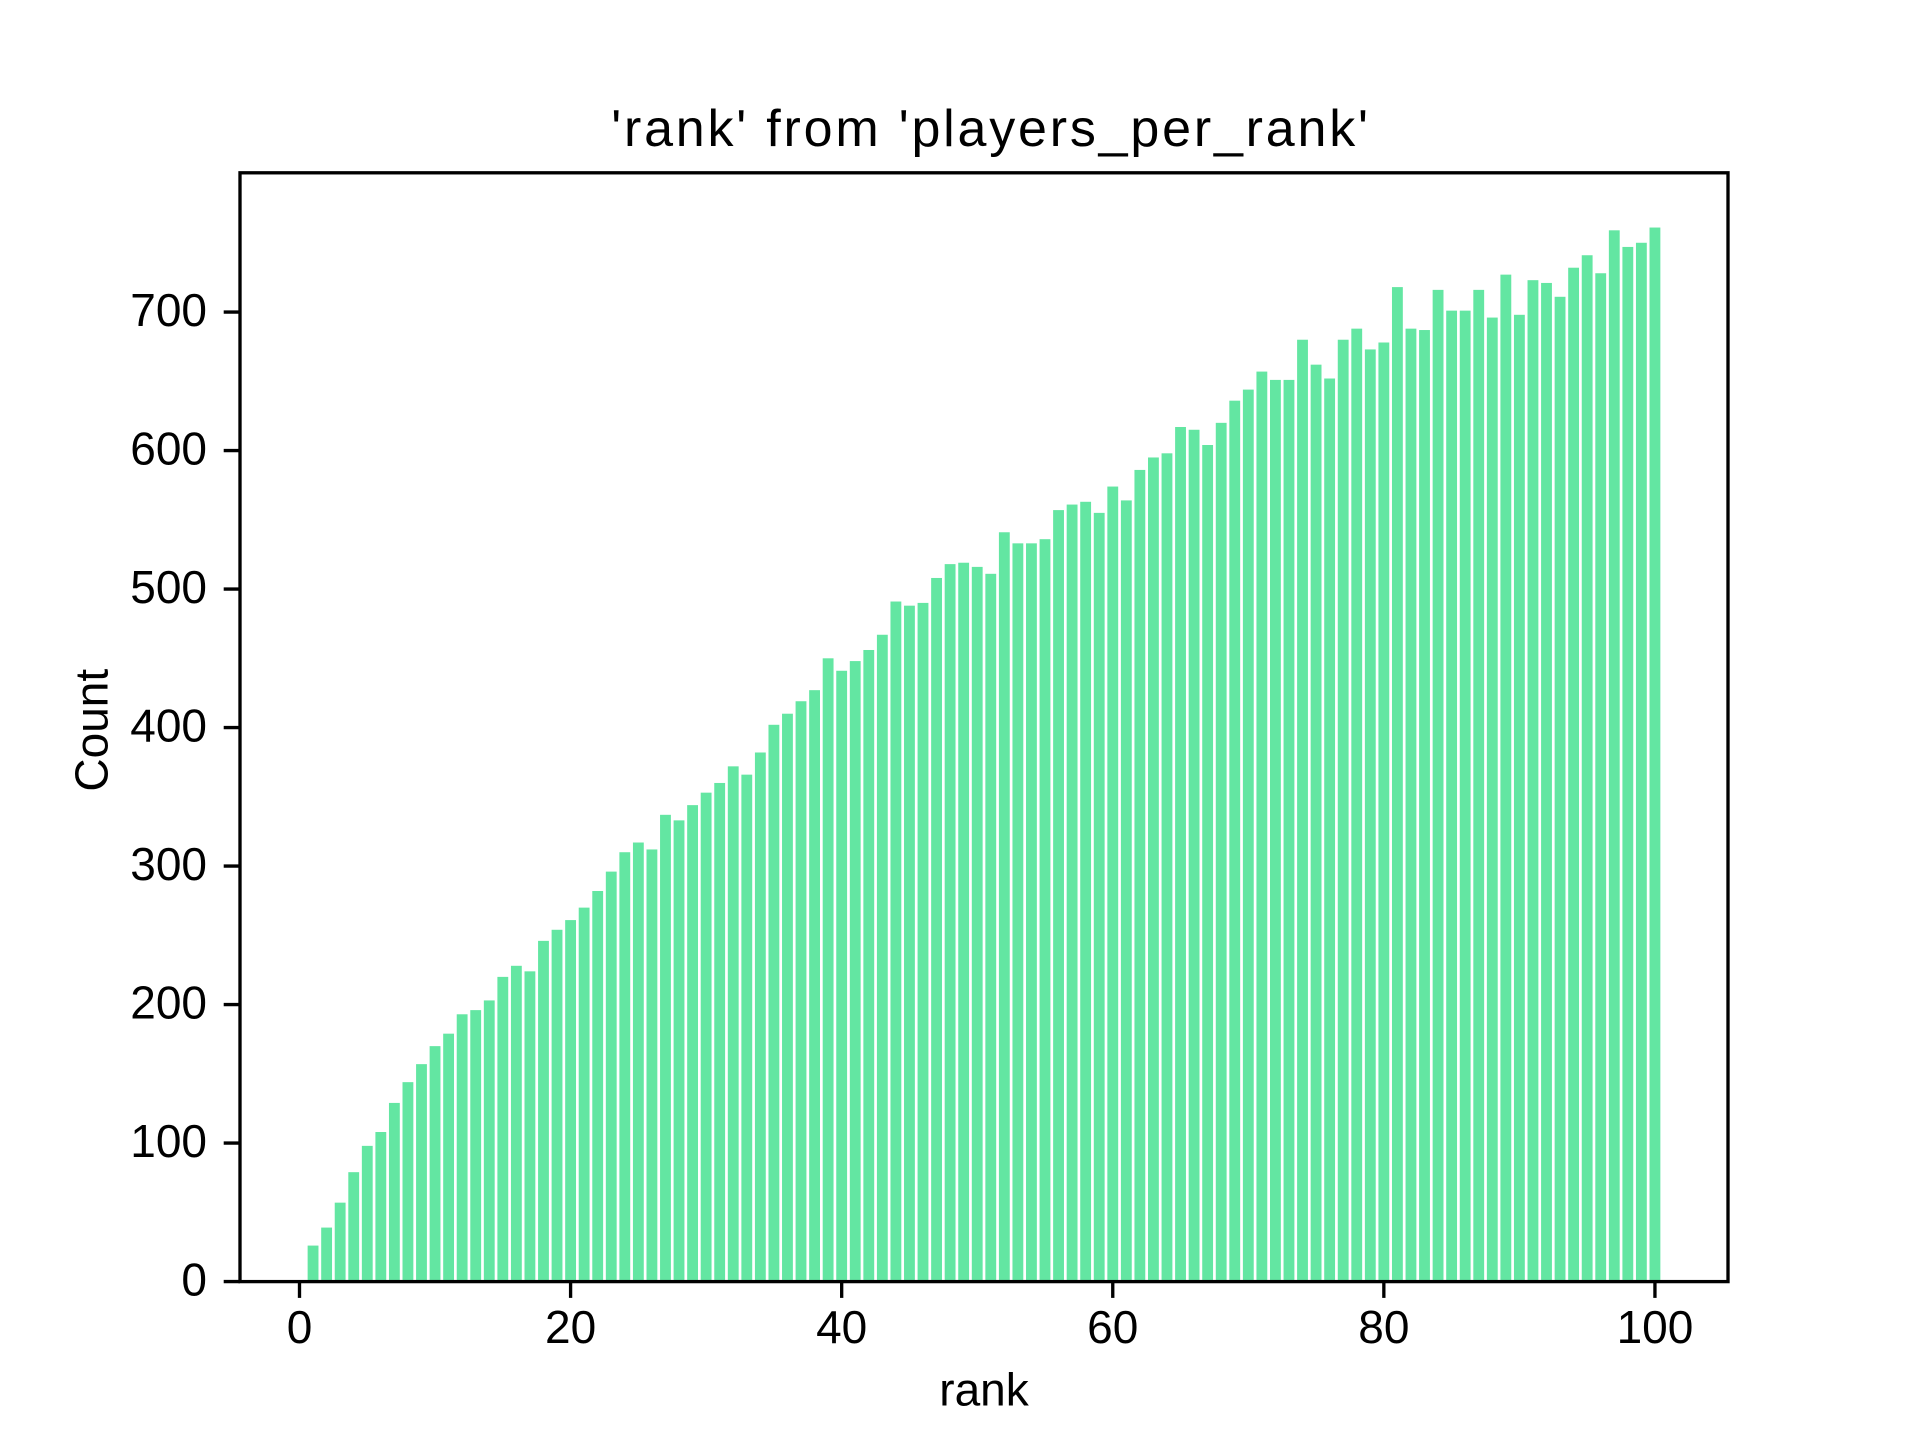 The image size is (1920, 1440). I want to click on svg-text: 600, so click(168, 449).